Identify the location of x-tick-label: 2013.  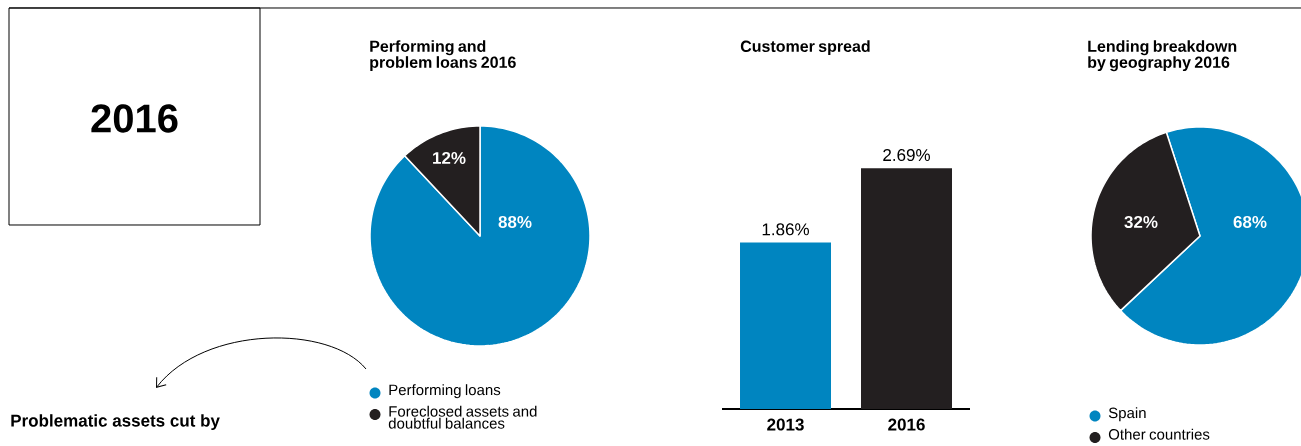
(785, 424).